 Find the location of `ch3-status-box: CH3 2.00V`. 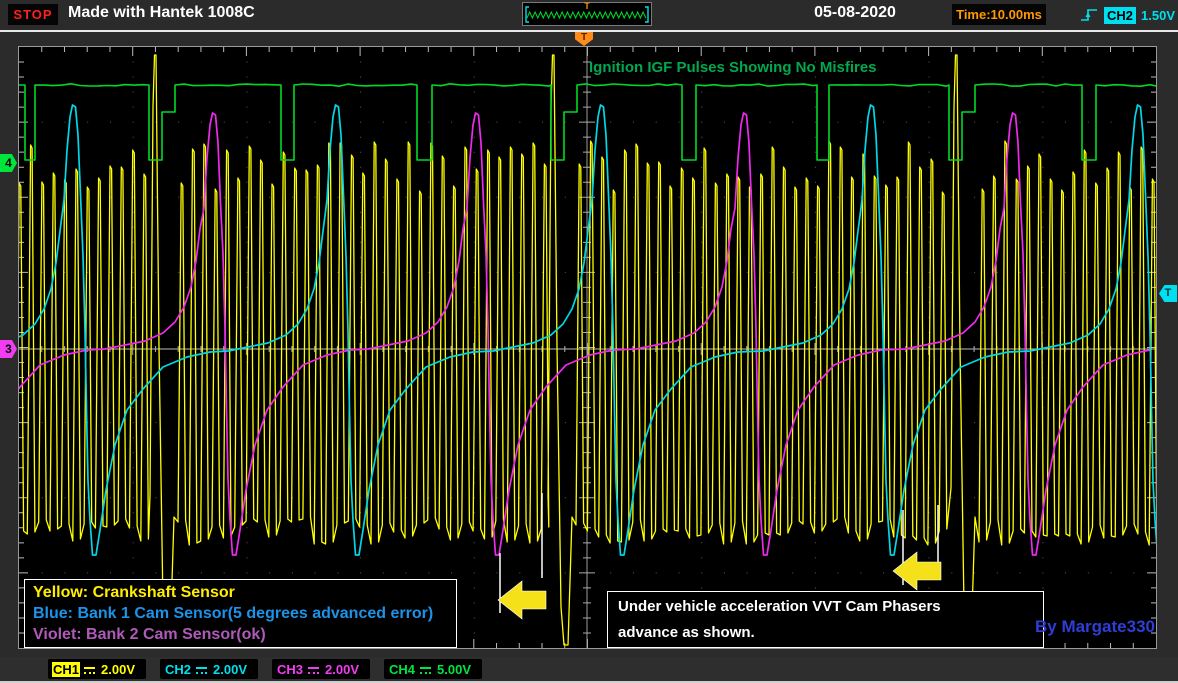

ch3-status-box: CH3 2.00V is located at coordinates (321, 669).